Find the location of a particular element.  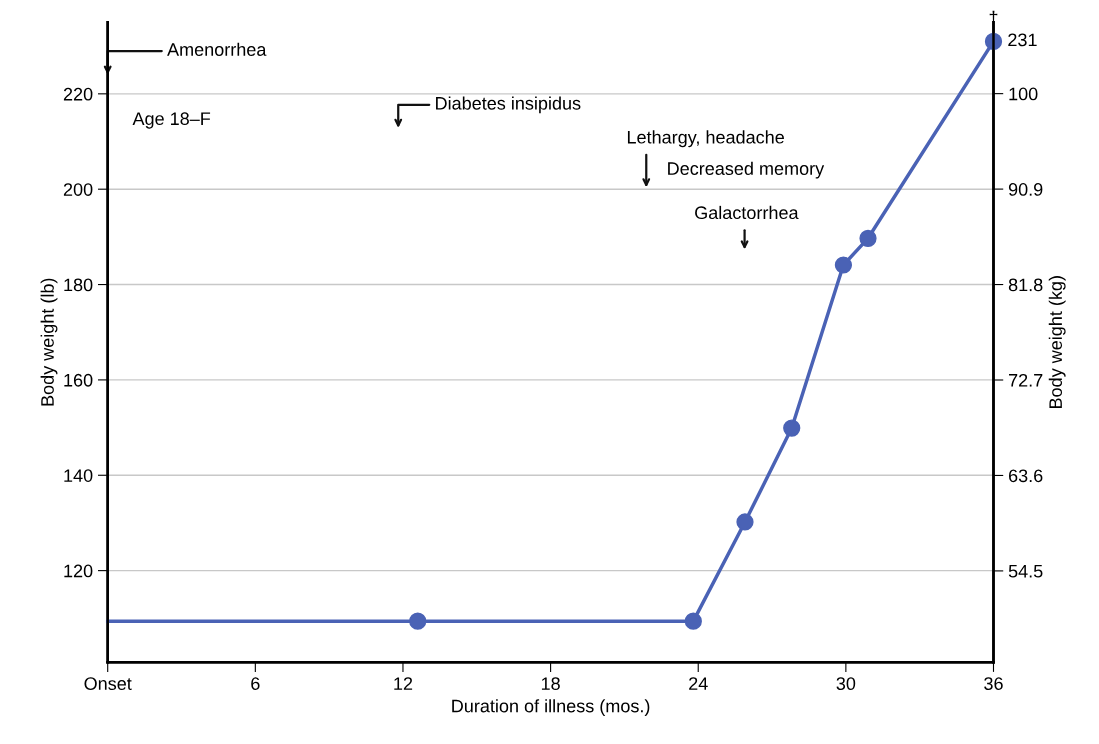

x-tick-label: 12 is located at coordinates (403, 683).